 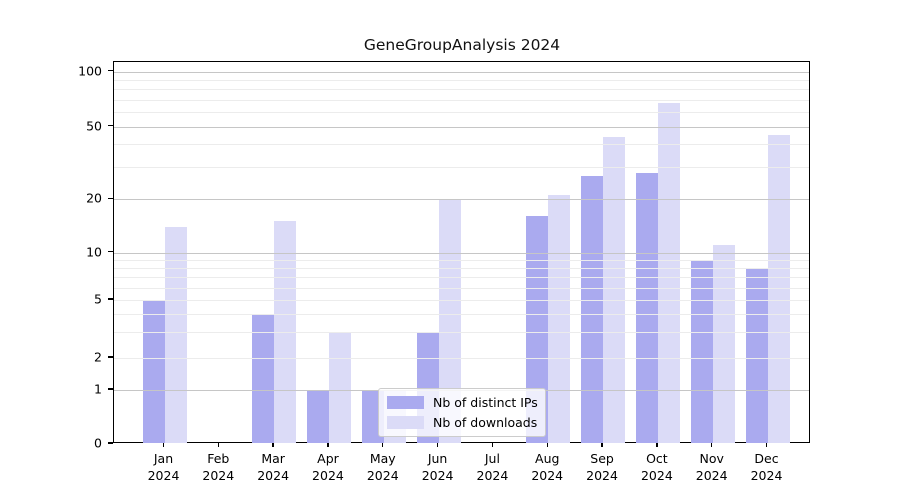 I want to click on x-tick-mark-mar, so click(x=273, y=445).